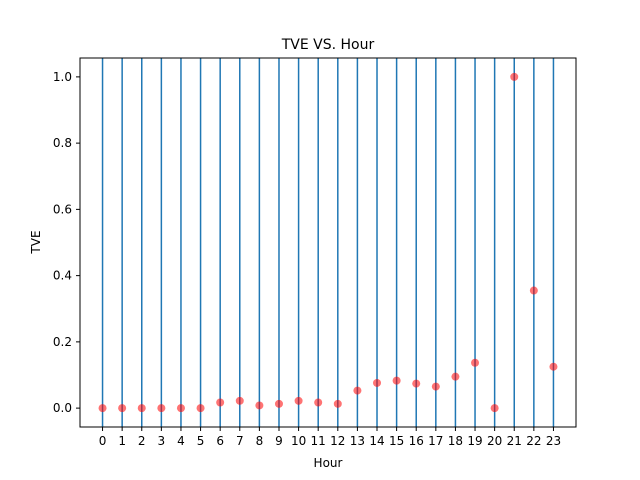  Describe the element at coordinates (66, 242) in the screenshot. I see `y-axis-ticks: 0.0 0.2 0.4 0.6 0.8 1.0` at that location.